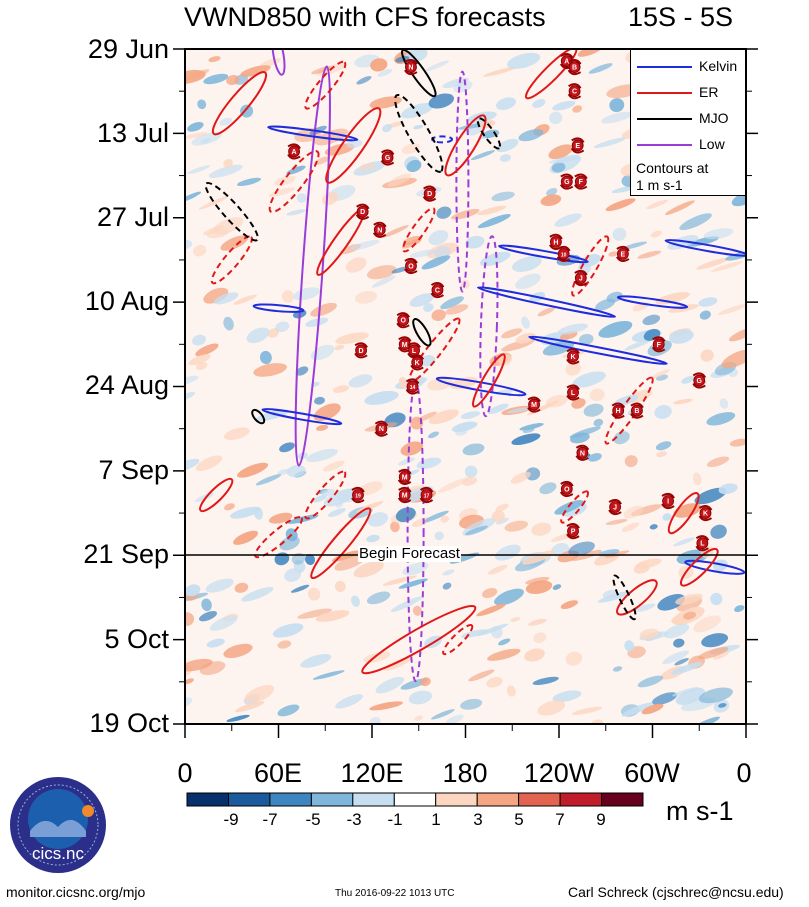  I want to click on y-tick-label: 13 Jul, so click(132, 133).